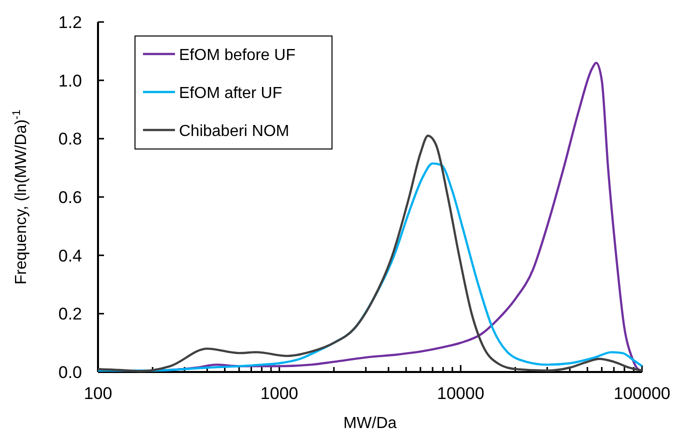 The image size is (677, 434). What do you see at coordinates (70, 22) in the screenshot?
I see `y-tick-label: 1.2` at bounding box center [70, 22].